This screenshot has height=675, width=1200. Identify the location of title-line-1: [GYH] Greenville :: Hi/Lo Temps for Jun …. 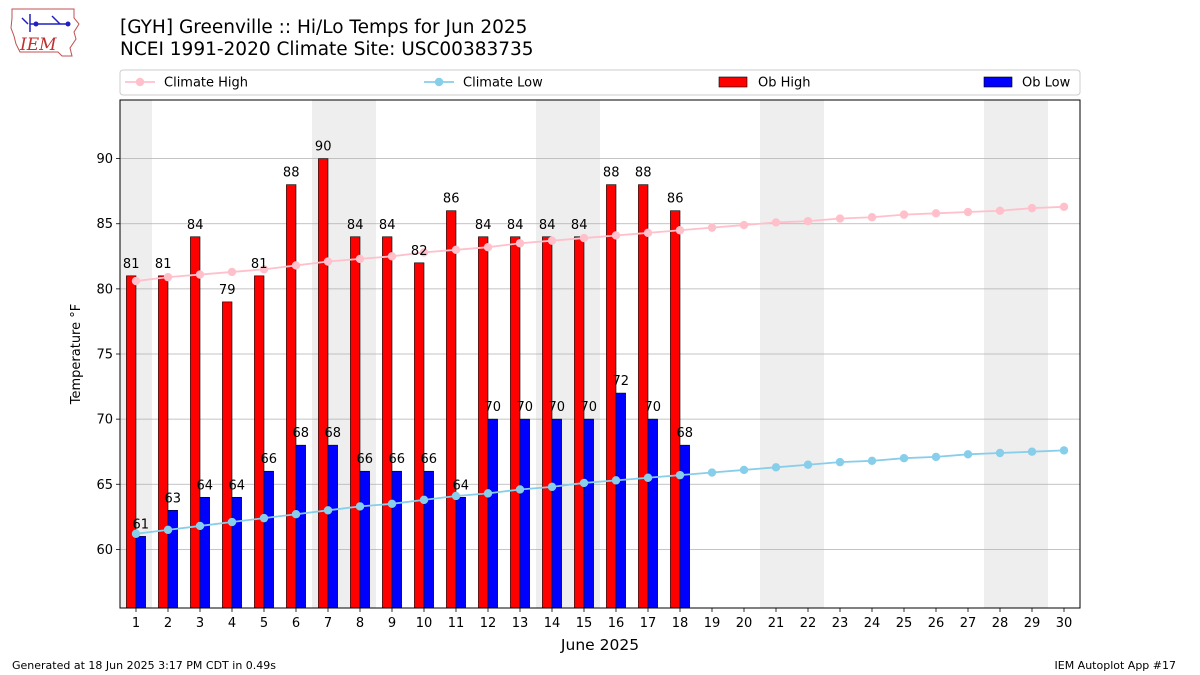
(324, 27).